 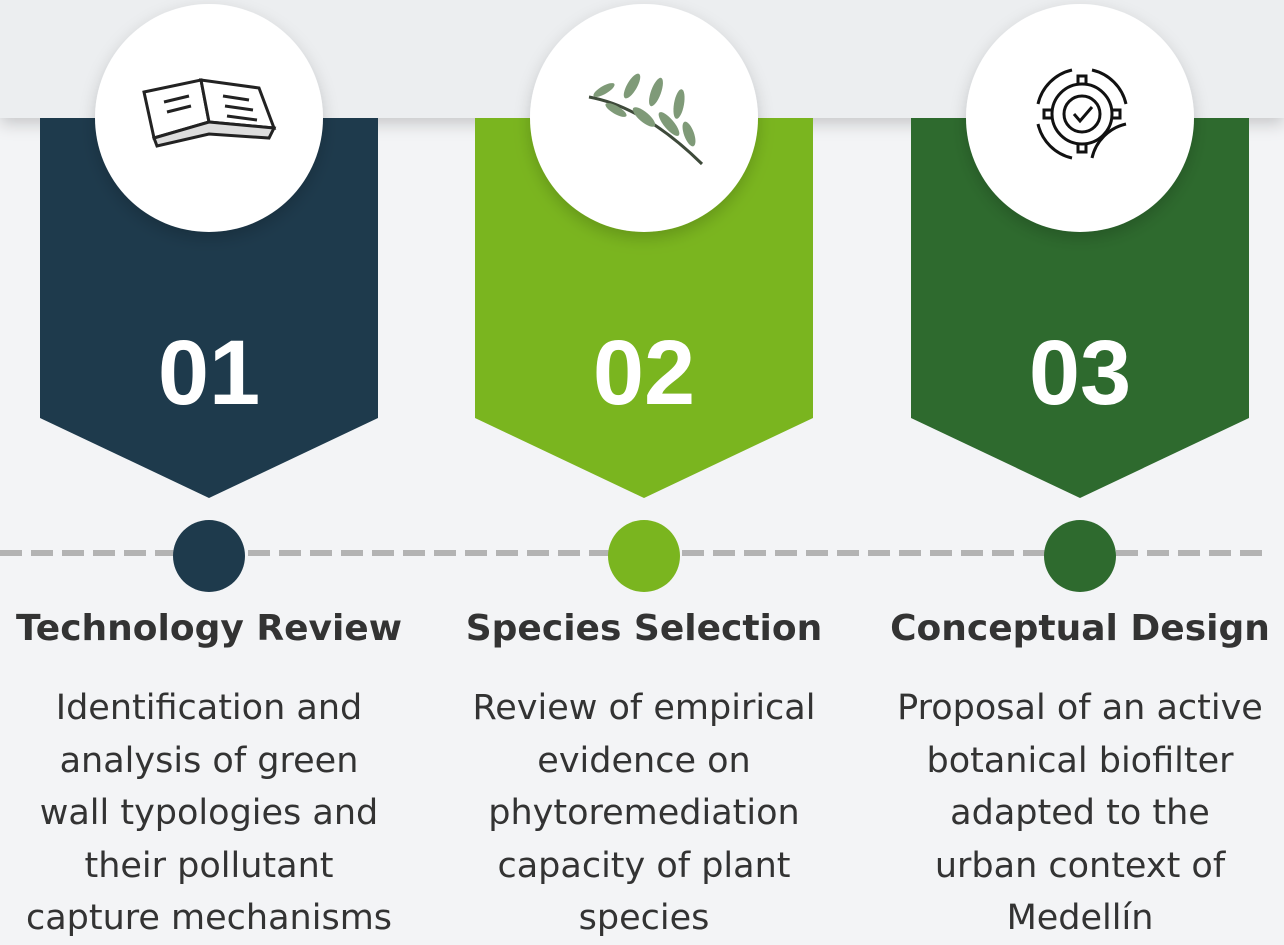 I want to click on description-line: Review of empirical, so click(x=644, y=708).